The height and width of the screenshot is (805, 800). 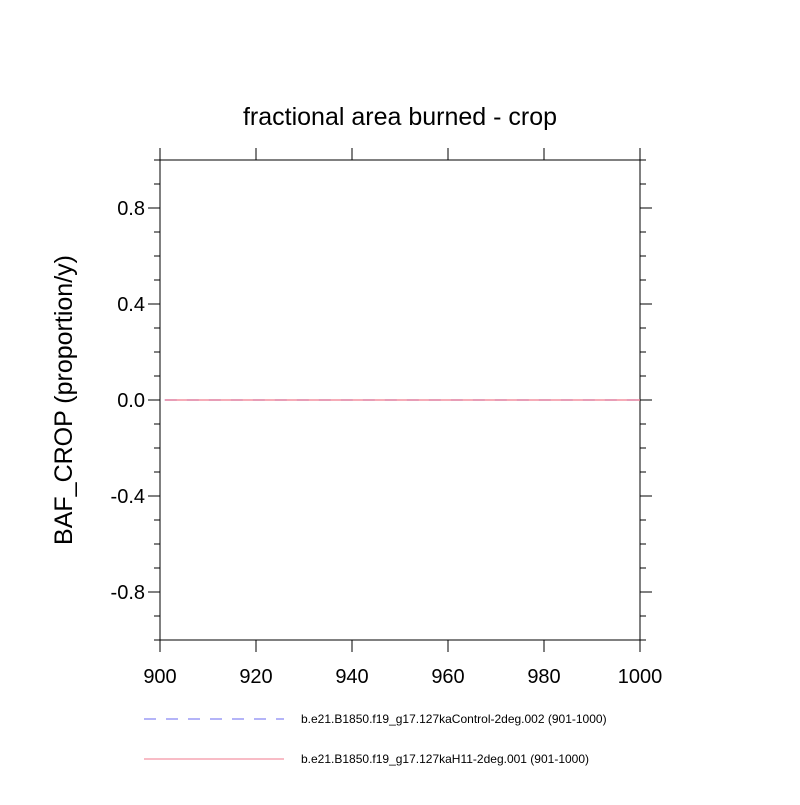 What do you see at coordinates (64, 400) in the screenshot?
I see `y-axis-label: BAF_CROP (proportion/y)` at bounding box center [64, 400].